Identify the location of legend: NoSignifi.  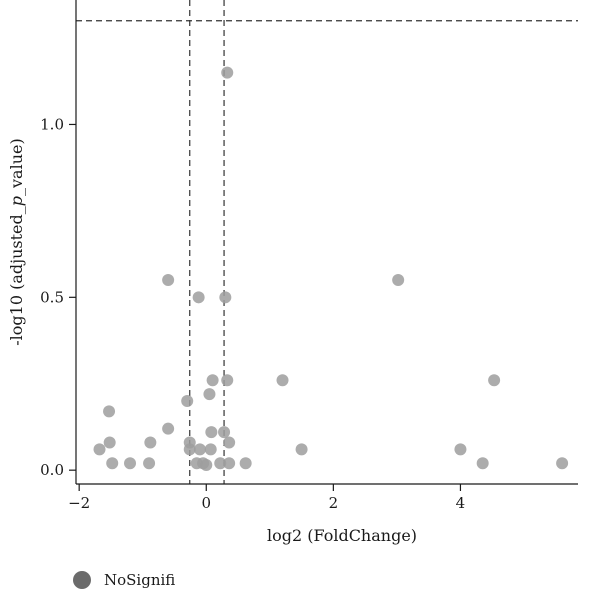
(124, 580).